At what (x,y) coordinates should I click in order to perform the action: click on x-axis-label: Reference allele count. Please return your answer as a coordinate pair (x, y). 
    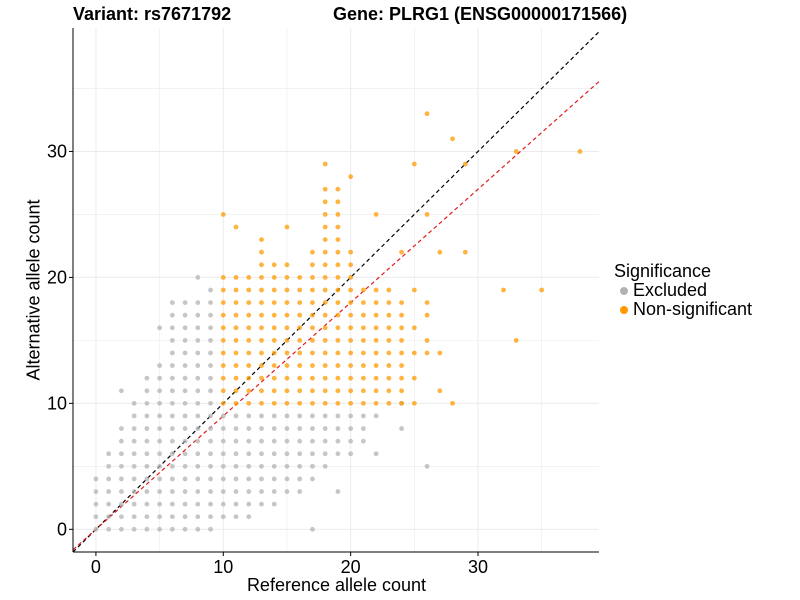
    Looking at the image, I should click on (336, 585).